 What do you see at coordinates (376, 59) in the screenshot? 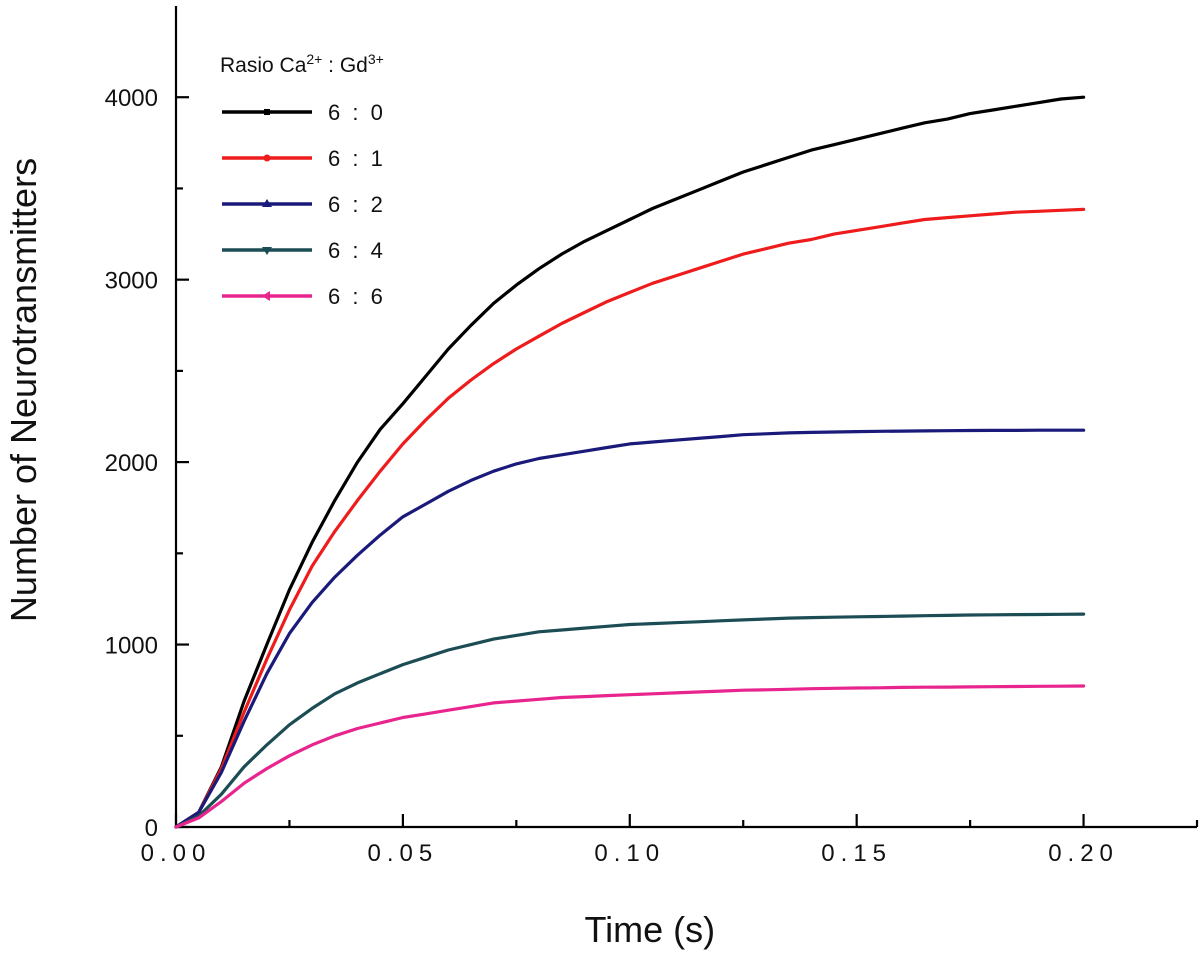
I see `legend-title-gd-charge: 3+` at bounding box center [376, 59].